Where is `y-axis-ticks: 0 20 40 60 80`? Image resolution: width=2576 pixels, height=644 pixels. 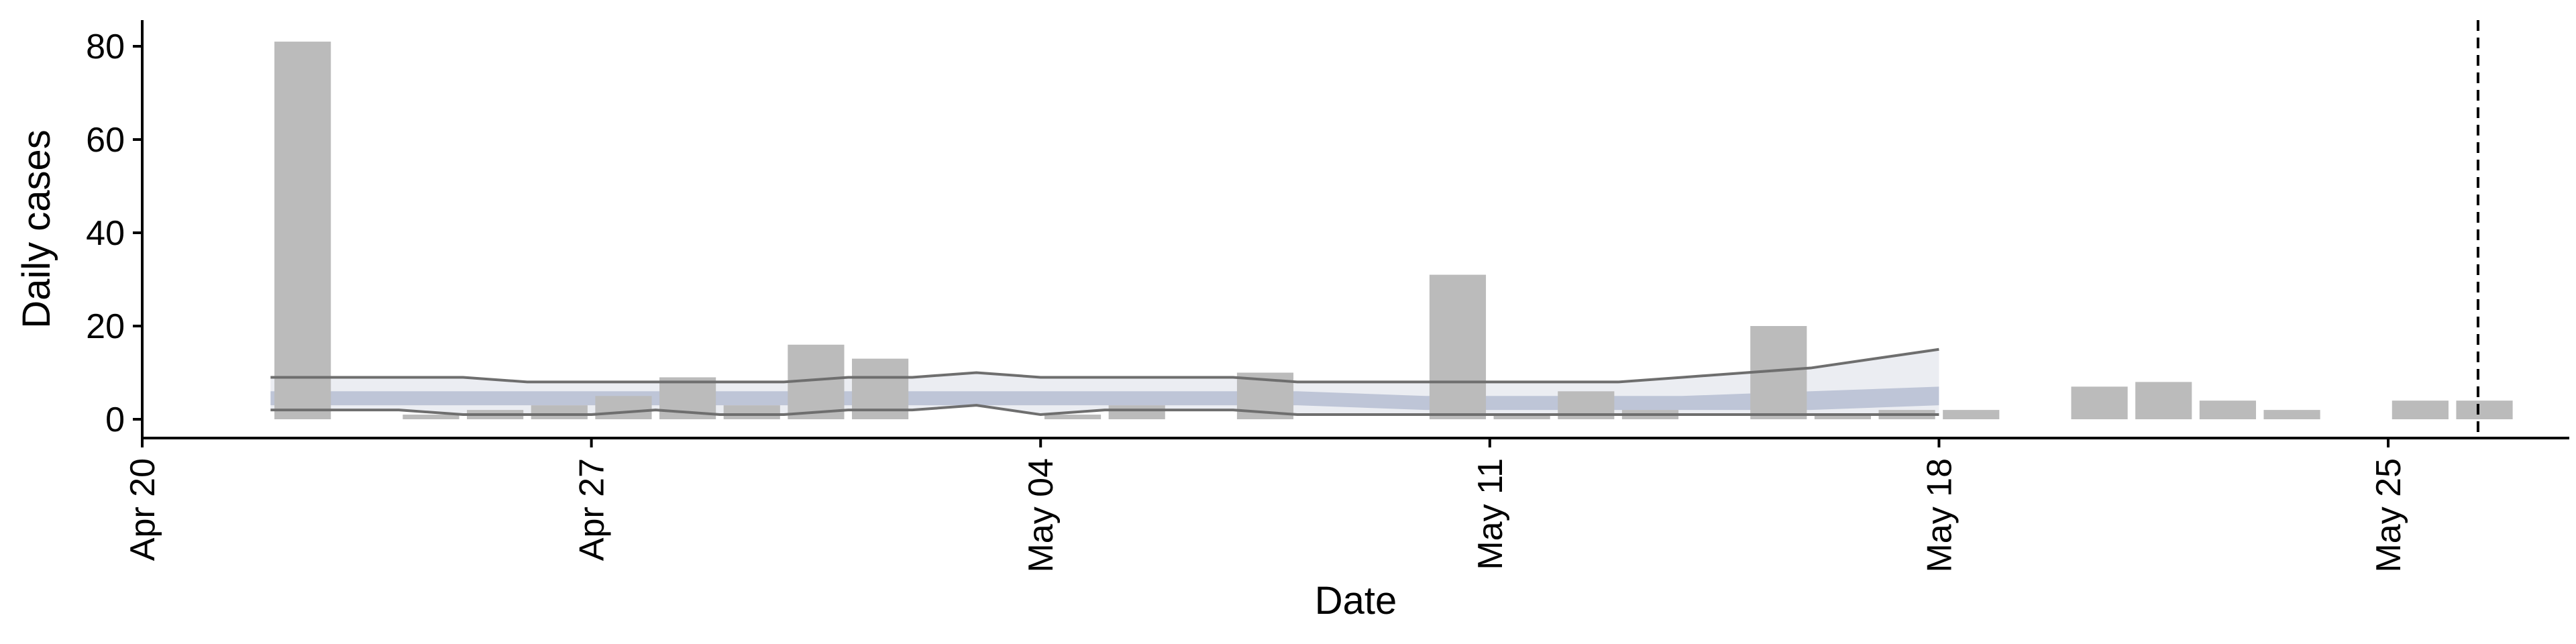
y-axis-ticks: 0 20 40 60 80 is located at coordinates (114, 233).